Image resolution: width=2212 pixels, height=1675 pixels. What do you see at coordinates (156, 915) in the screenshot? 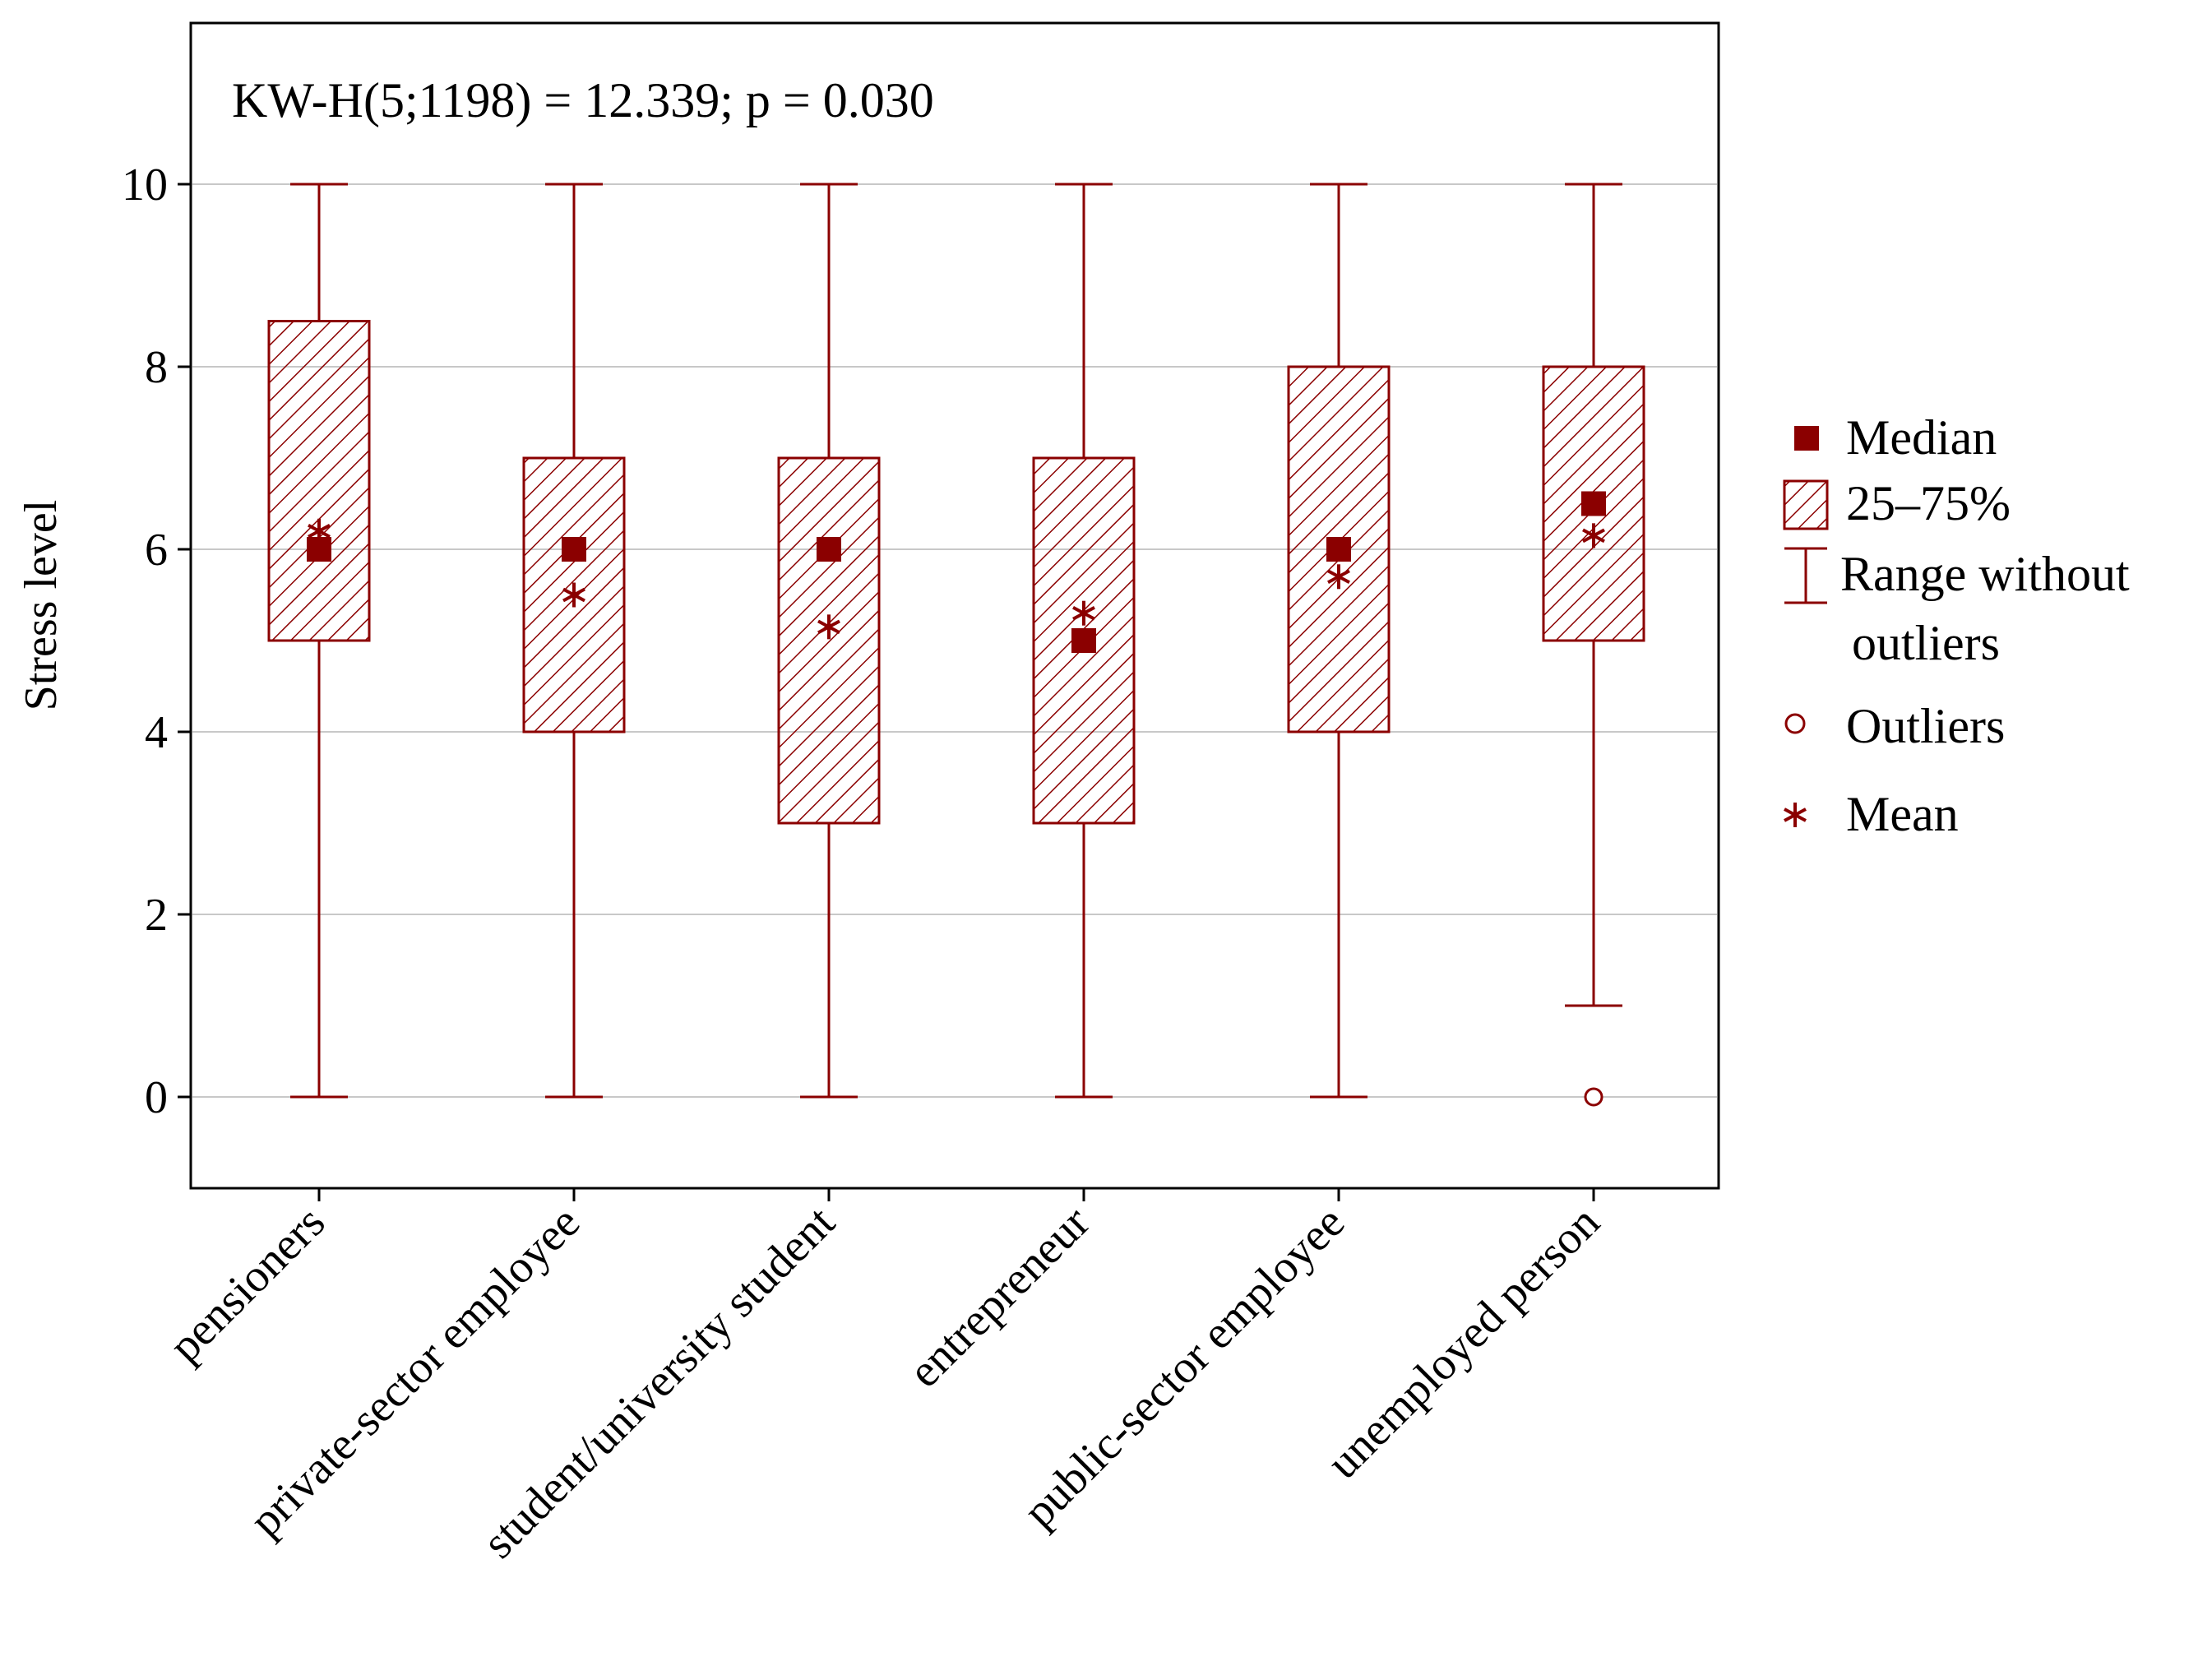
I see `y-tick-label: 2` at bounding box center [156, 915].